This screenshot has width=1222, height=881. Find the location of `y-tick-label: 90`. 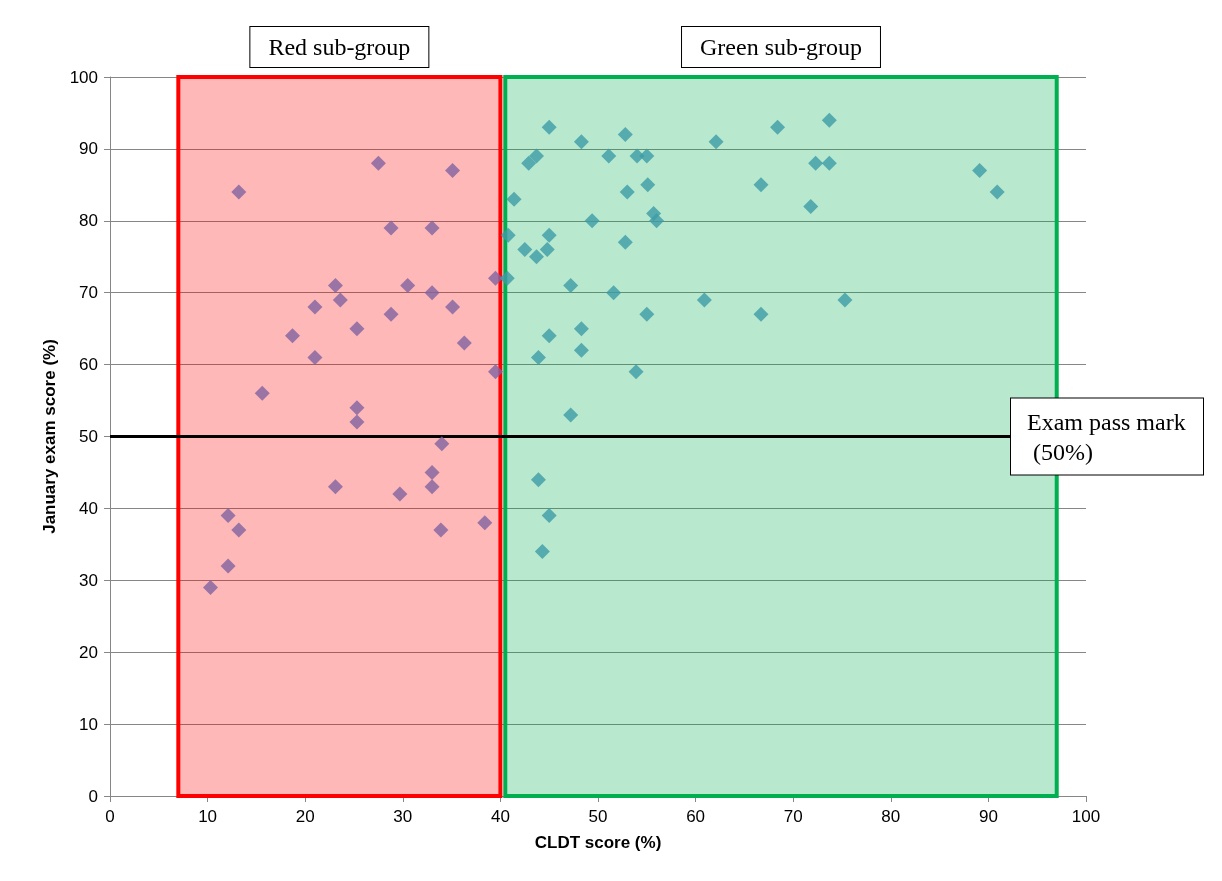

y-tick-label: 90 is located at coordinates (88, 149).